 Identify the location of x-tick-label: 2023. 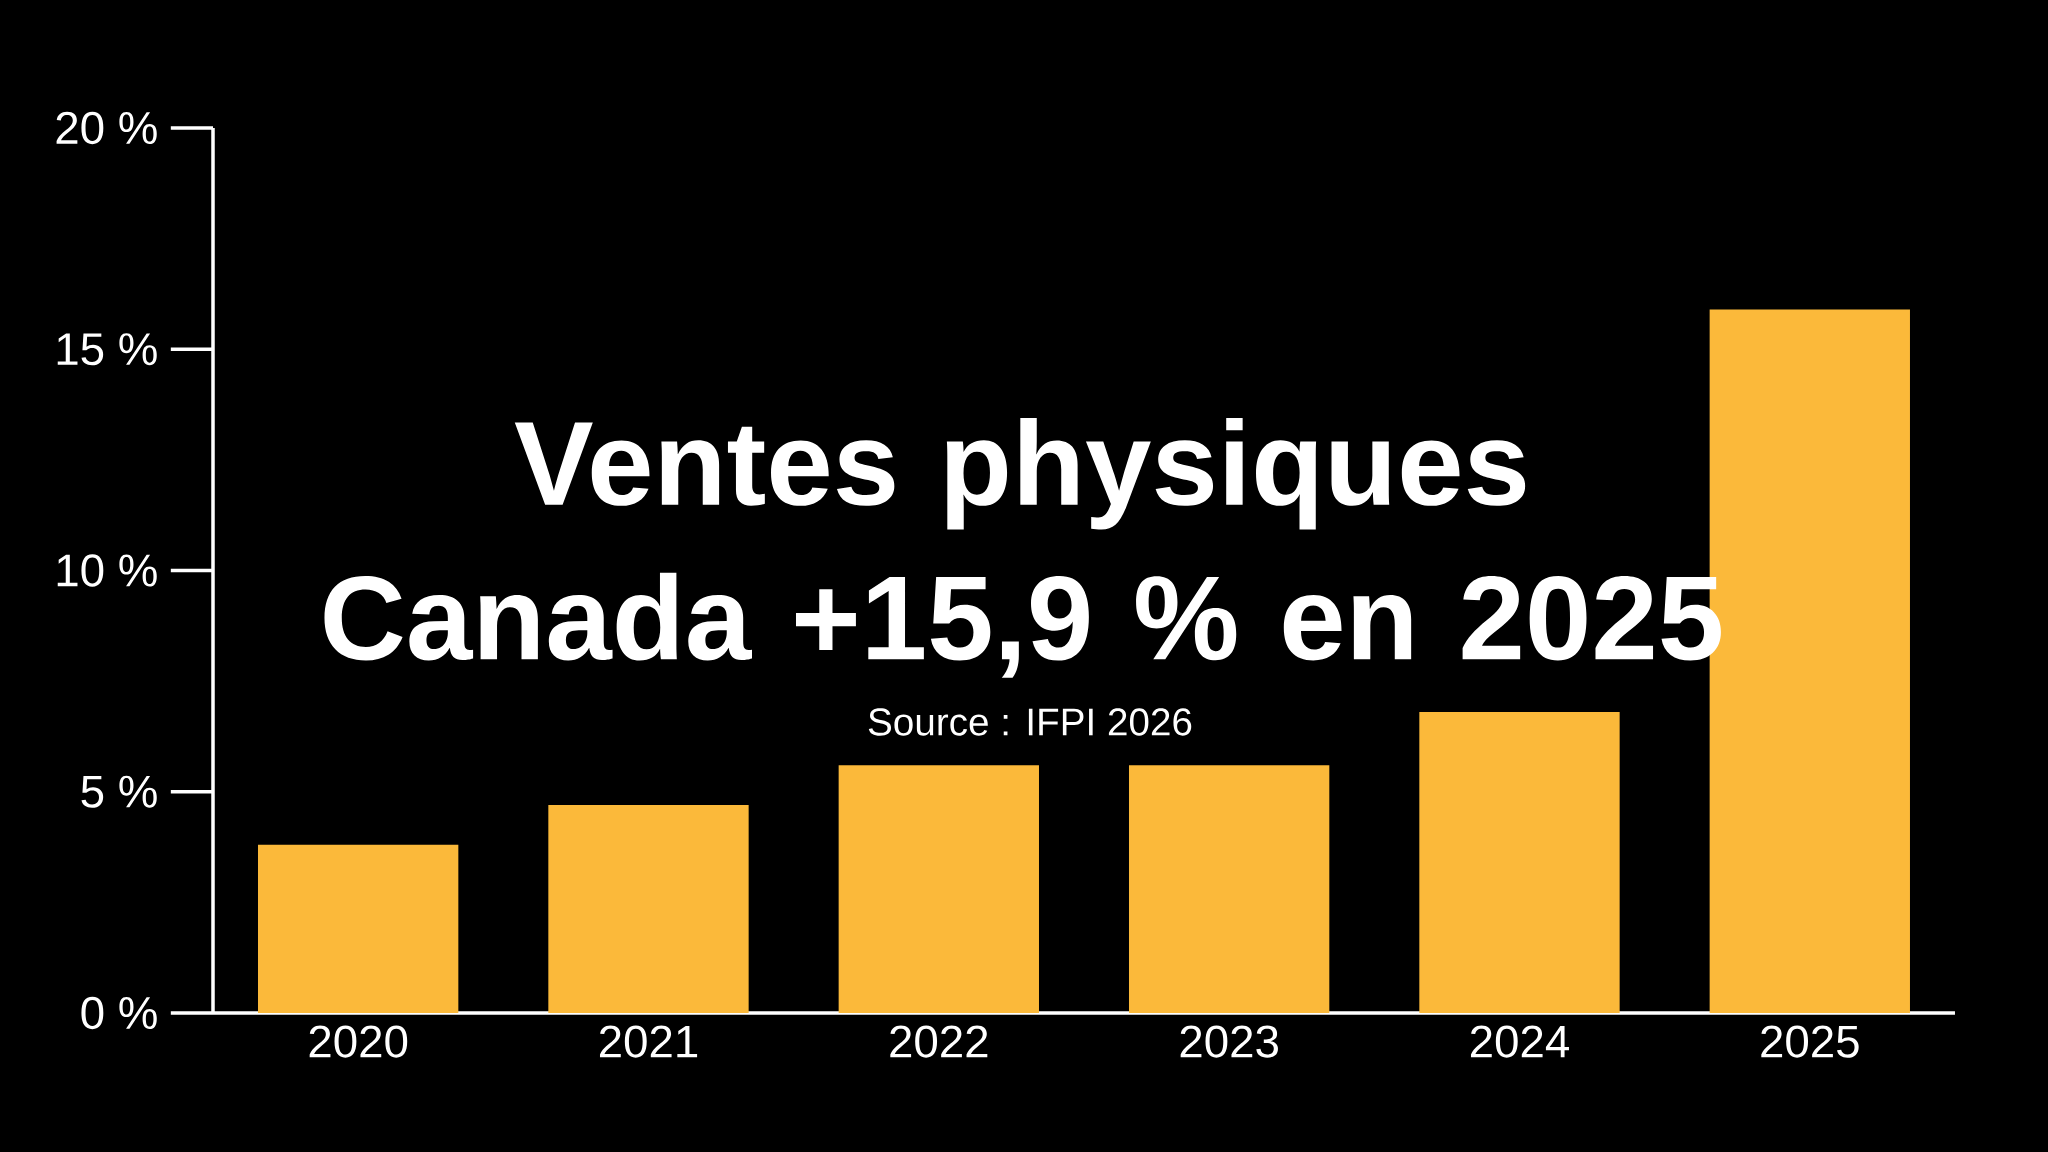
(1229, 1041).